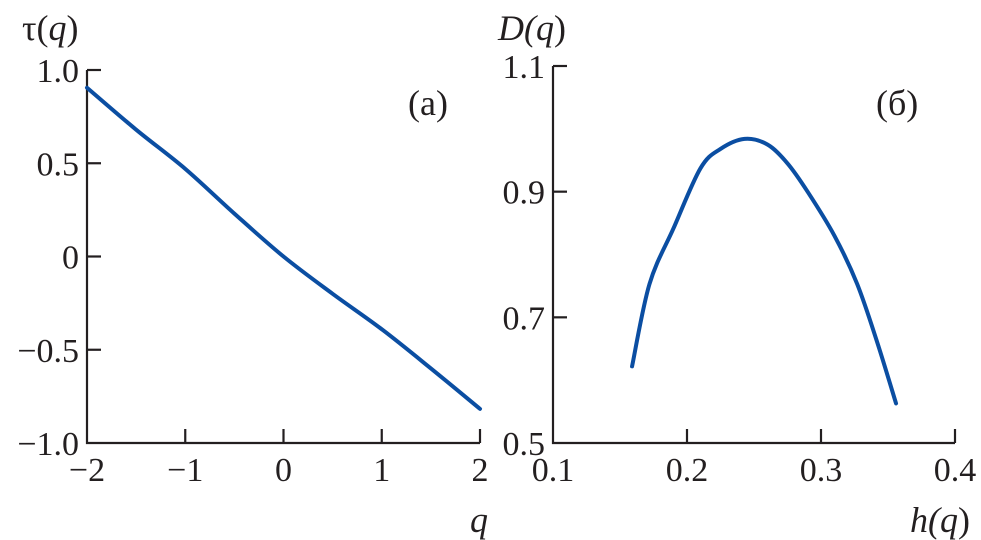 This screenshot has height=540, width=981. What do you see at coordinates (949, 520) in the screenshot?
I see `x-label-var: q` at bounding box center [949, 520].